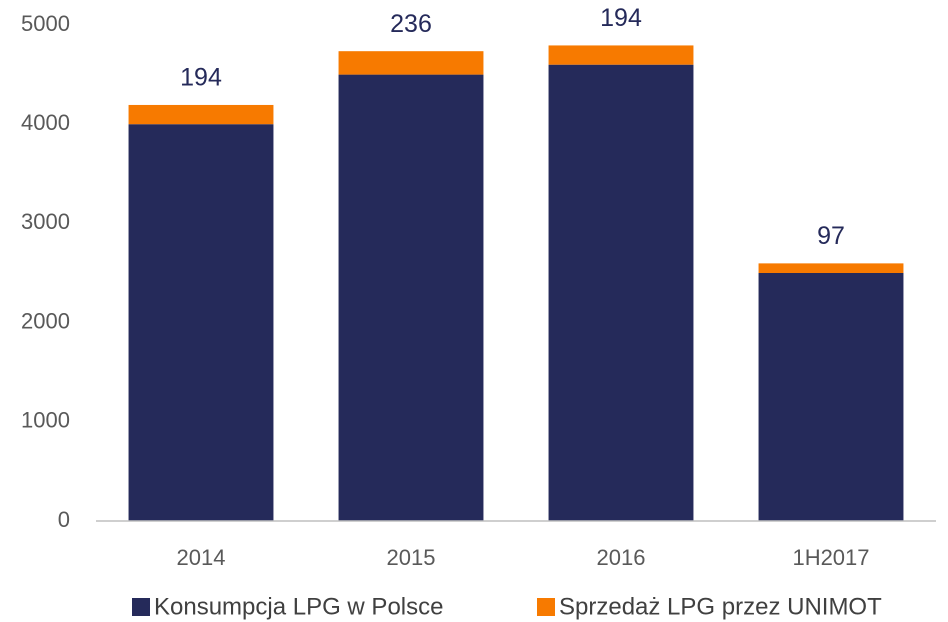 The image size is (948, 622). Describe the element at coordinates (64, 519) in the screenshot. I see `y-tick-label: 0` at that location.